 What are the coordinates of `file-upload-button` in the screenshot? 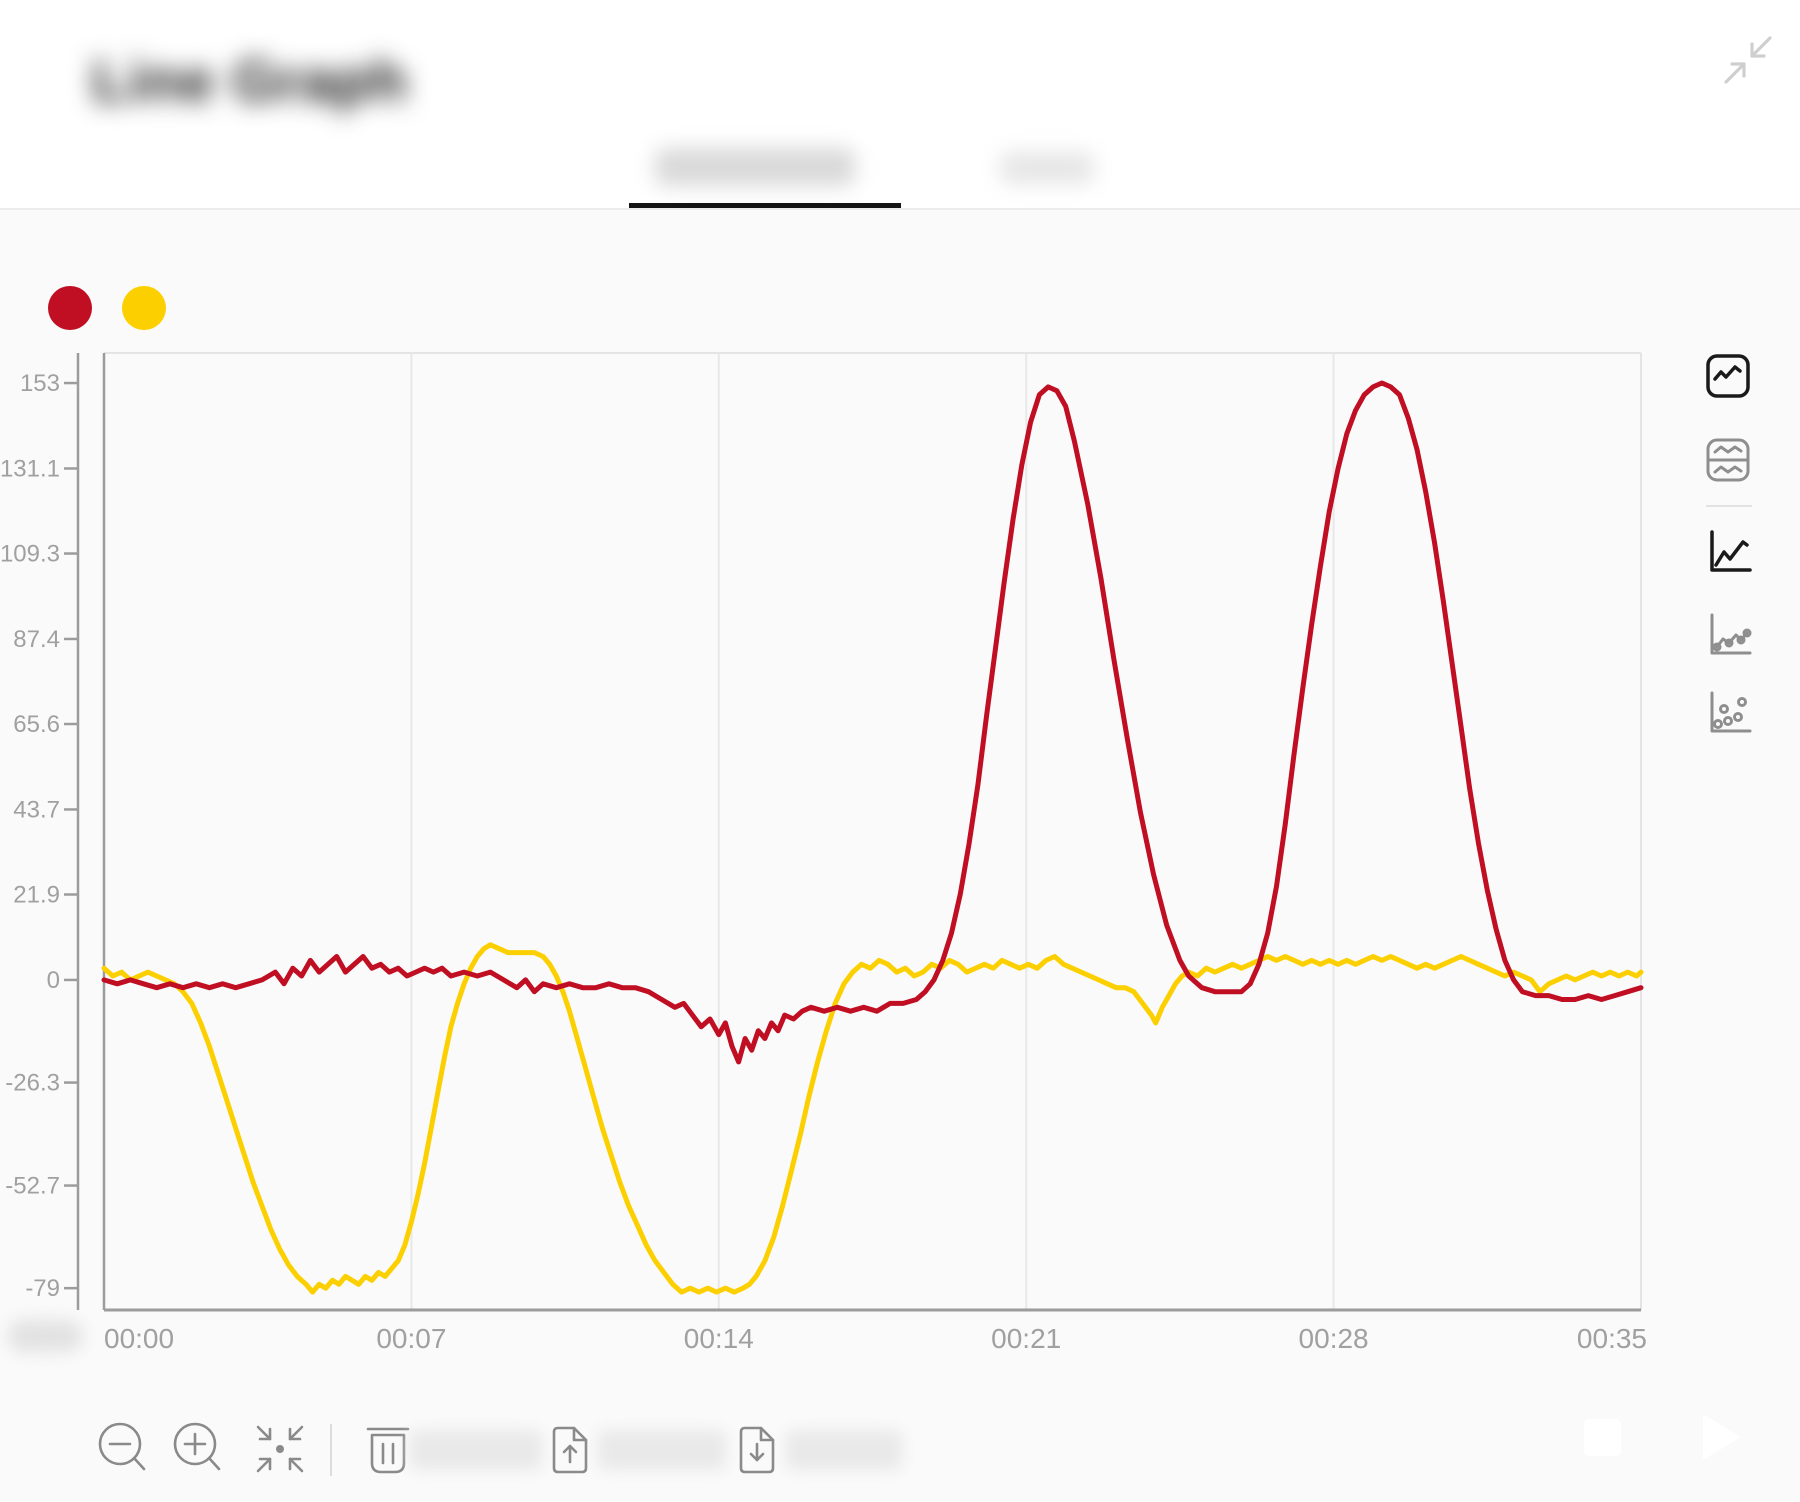 It's located at (570, 1450).